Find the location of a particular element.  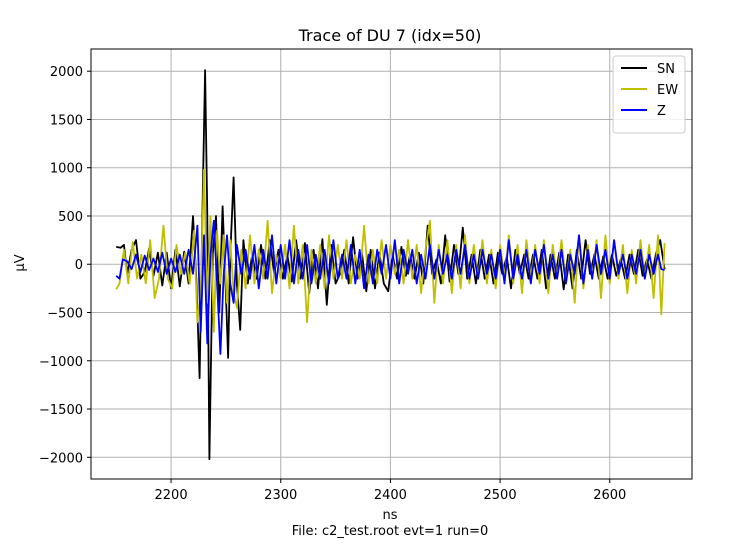

legend: SN EW Z is located at coordinates (649, 94).